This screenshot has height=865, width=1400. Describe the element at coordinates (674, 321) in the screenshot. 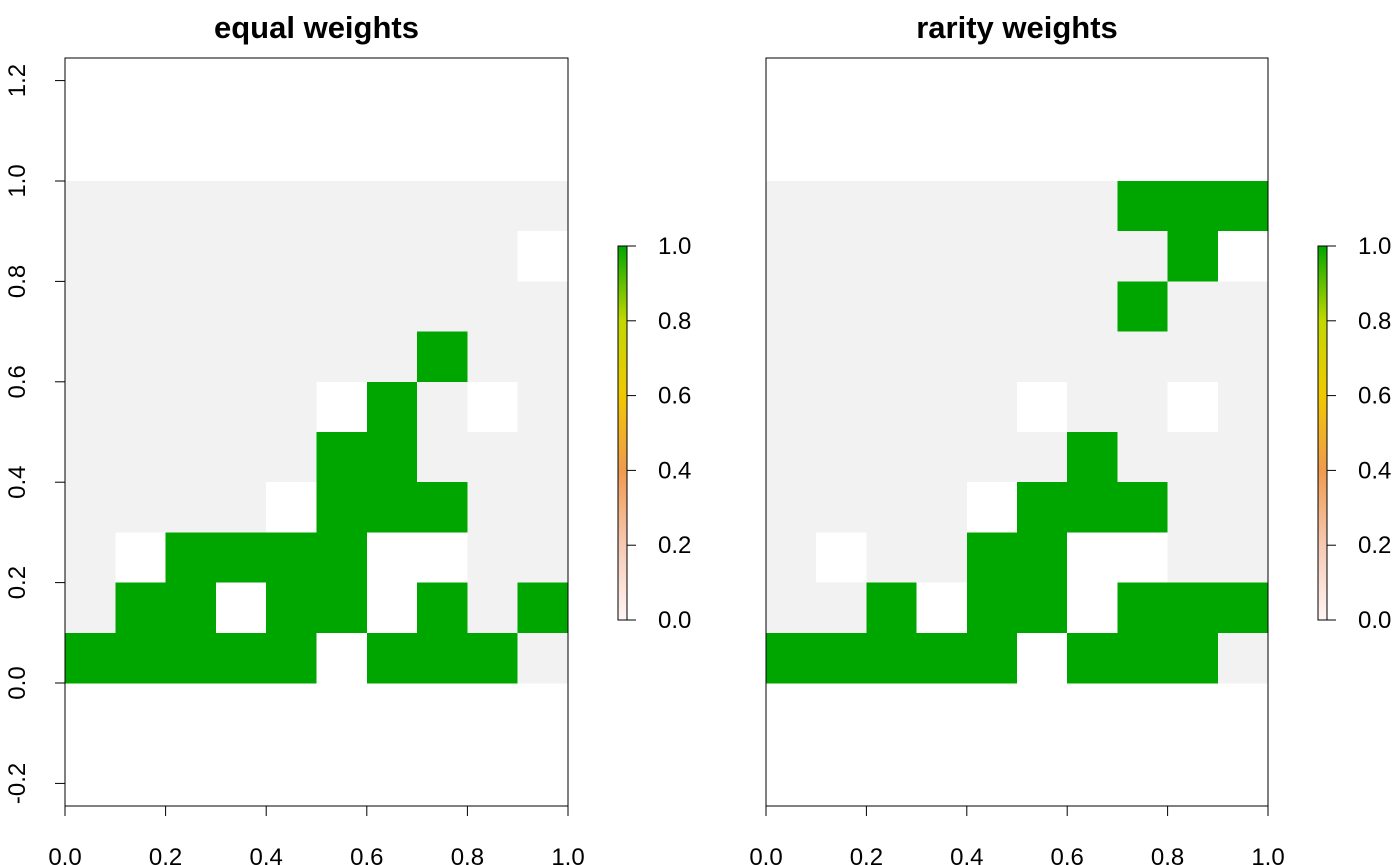

I see `color-bar-tick-label: 0.8` at that location.